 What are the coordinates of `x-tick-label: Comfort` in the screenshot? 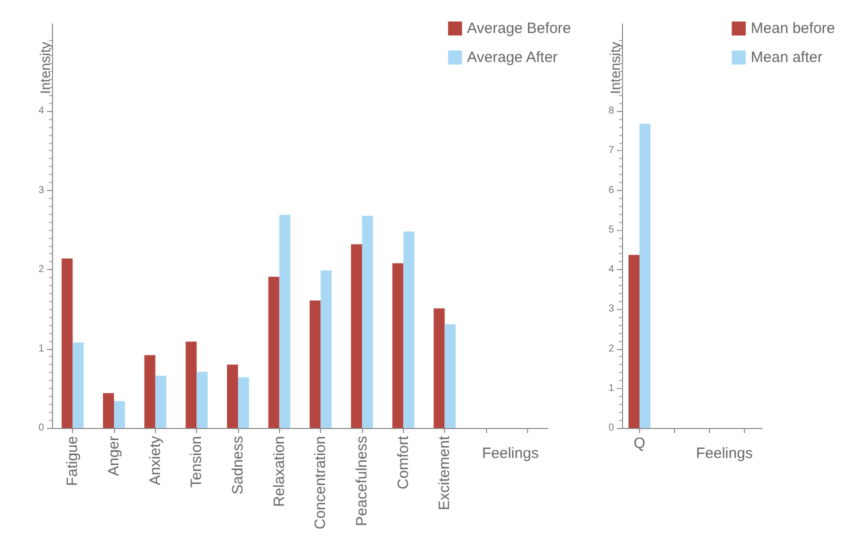 It's located at (403, 462).